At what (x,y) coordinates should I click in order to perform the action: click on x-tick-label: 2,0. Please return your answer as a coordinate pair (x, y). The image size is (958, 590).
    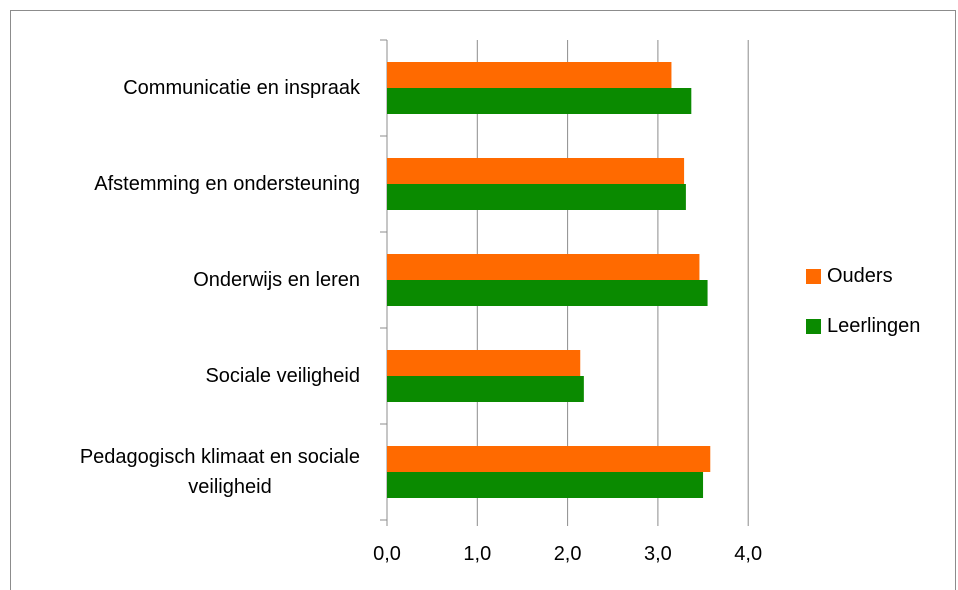
    Looking at the image, I should click on (568, 554).